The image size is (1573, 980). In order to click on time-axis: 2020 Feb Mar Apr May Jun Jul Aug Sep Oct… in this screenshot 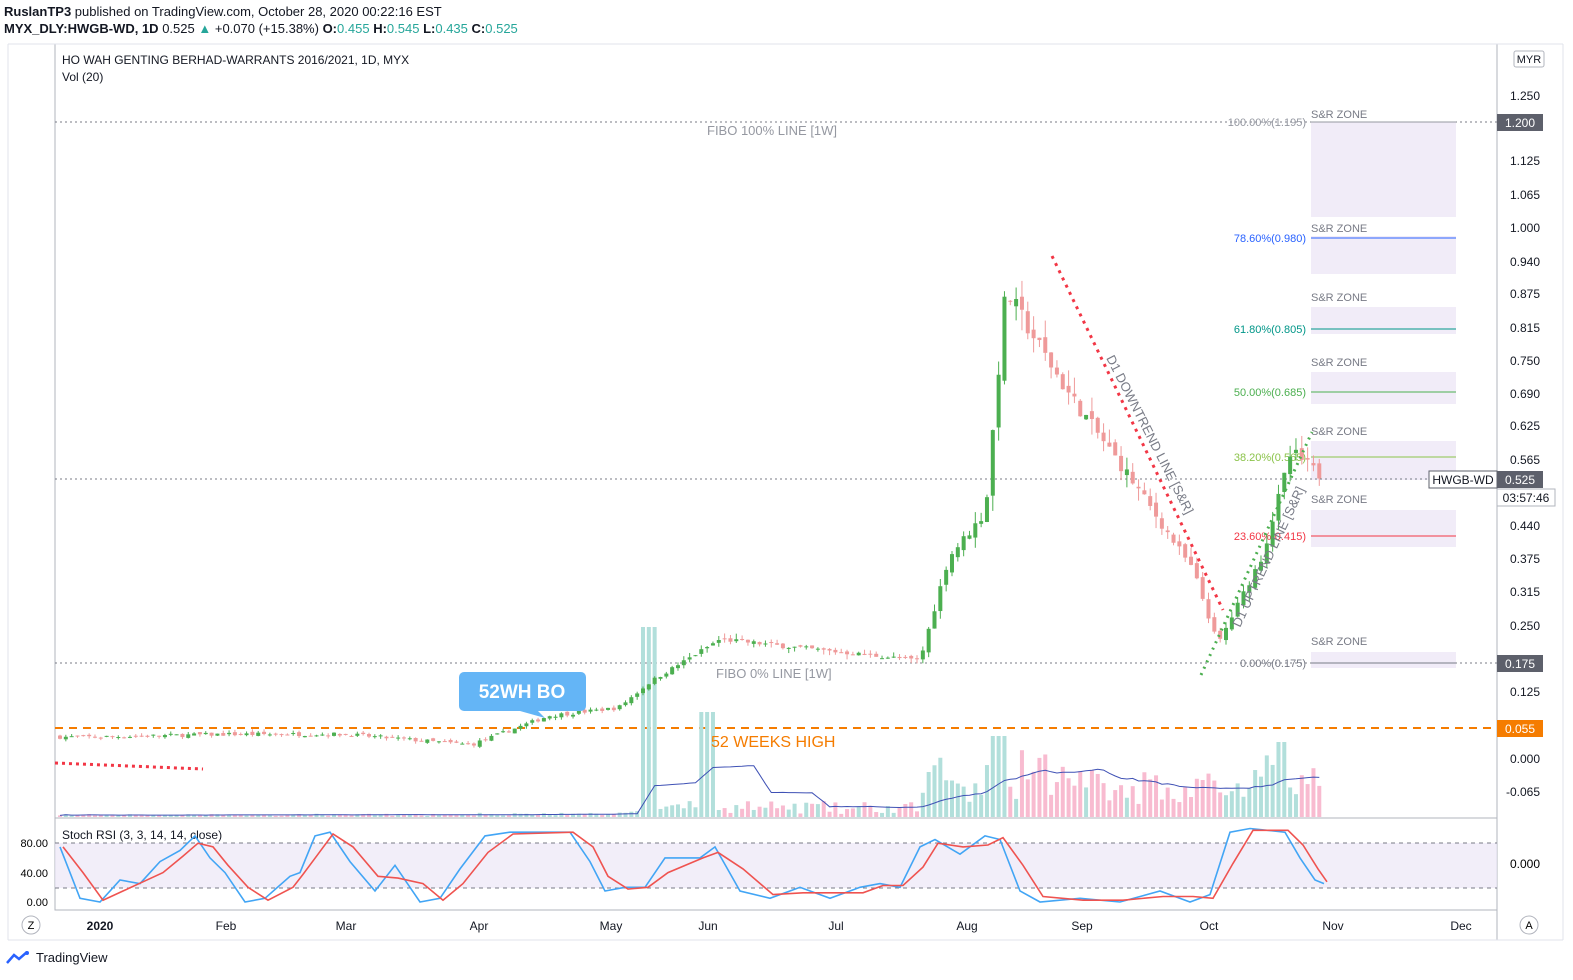, I will do `click(779, 926)`.